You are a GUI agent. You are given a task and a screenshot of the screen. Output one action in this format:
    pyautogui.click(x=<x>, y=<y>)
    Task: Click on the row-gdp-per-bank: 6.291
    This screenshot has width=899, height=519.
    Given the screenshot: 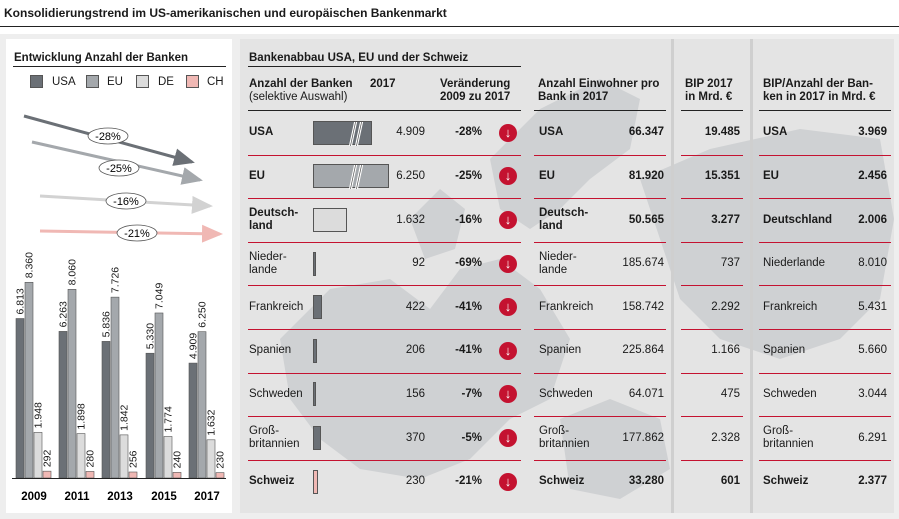 What is the action you would take?
    pyautogui.click(x=872, y=437)
    